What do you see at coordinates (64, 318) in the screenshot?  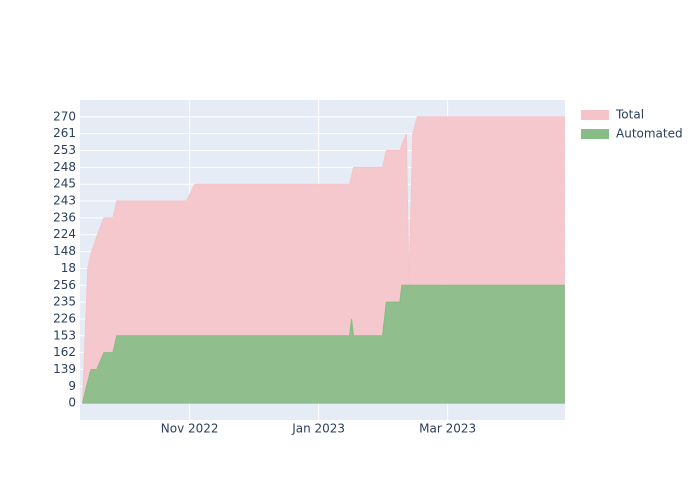 I see `y-tick-label: 226` at bounding box center [64, 318].